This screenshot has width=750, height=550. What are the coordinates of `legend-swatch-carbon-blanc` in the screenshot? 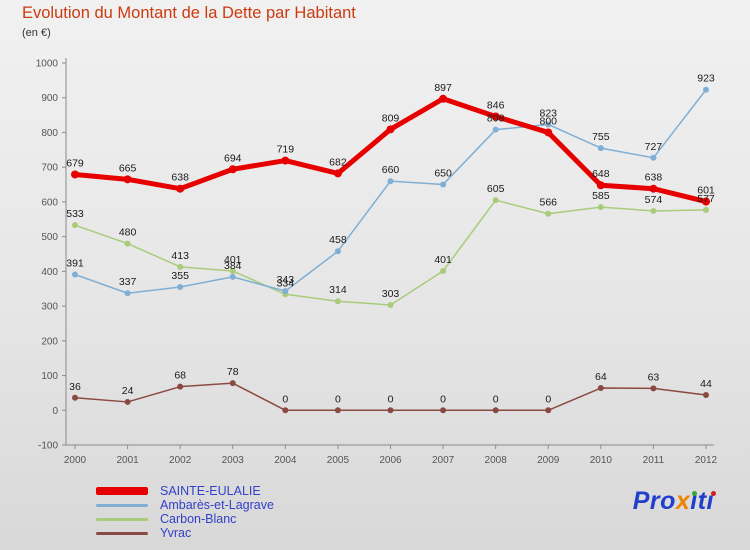 It's located at (122, 519).